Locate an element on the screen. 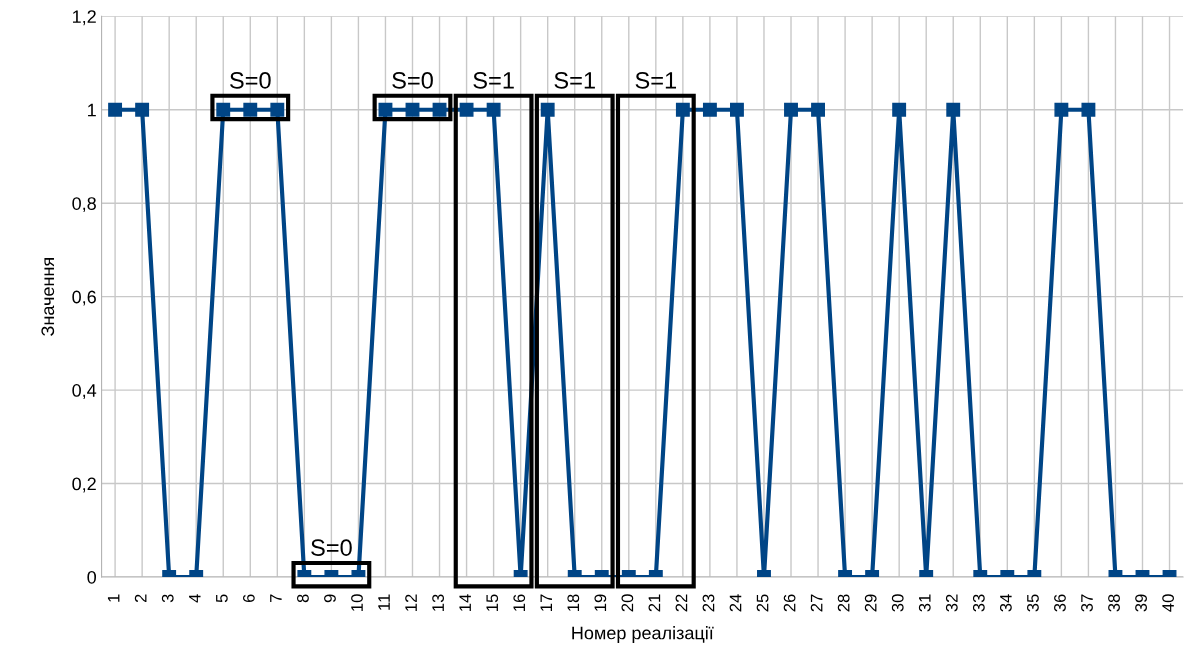 This screenshot has width=1195, height=652. x-tick-label: 4 is located at coordinates (195, 598).